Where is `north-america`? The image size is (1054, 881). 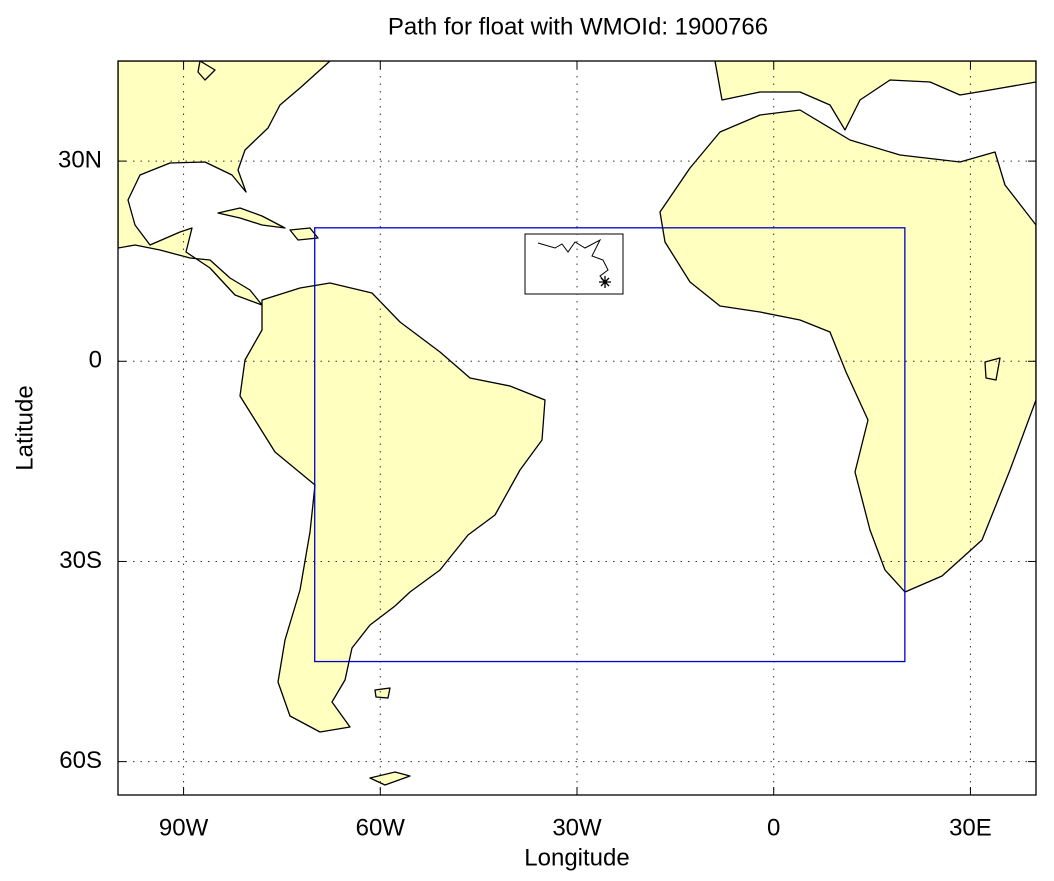
north-america is located at coordinates (224, 183).